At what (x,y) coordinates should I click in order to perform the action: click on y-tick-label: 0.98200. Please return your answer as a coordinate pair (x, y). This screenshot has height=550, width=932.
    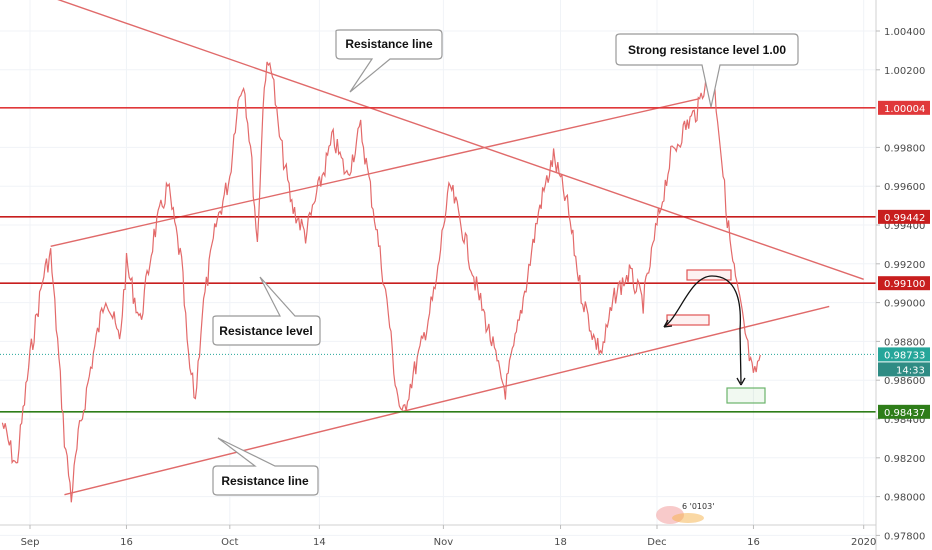
    Looking at the image, I should click on (904, 459).